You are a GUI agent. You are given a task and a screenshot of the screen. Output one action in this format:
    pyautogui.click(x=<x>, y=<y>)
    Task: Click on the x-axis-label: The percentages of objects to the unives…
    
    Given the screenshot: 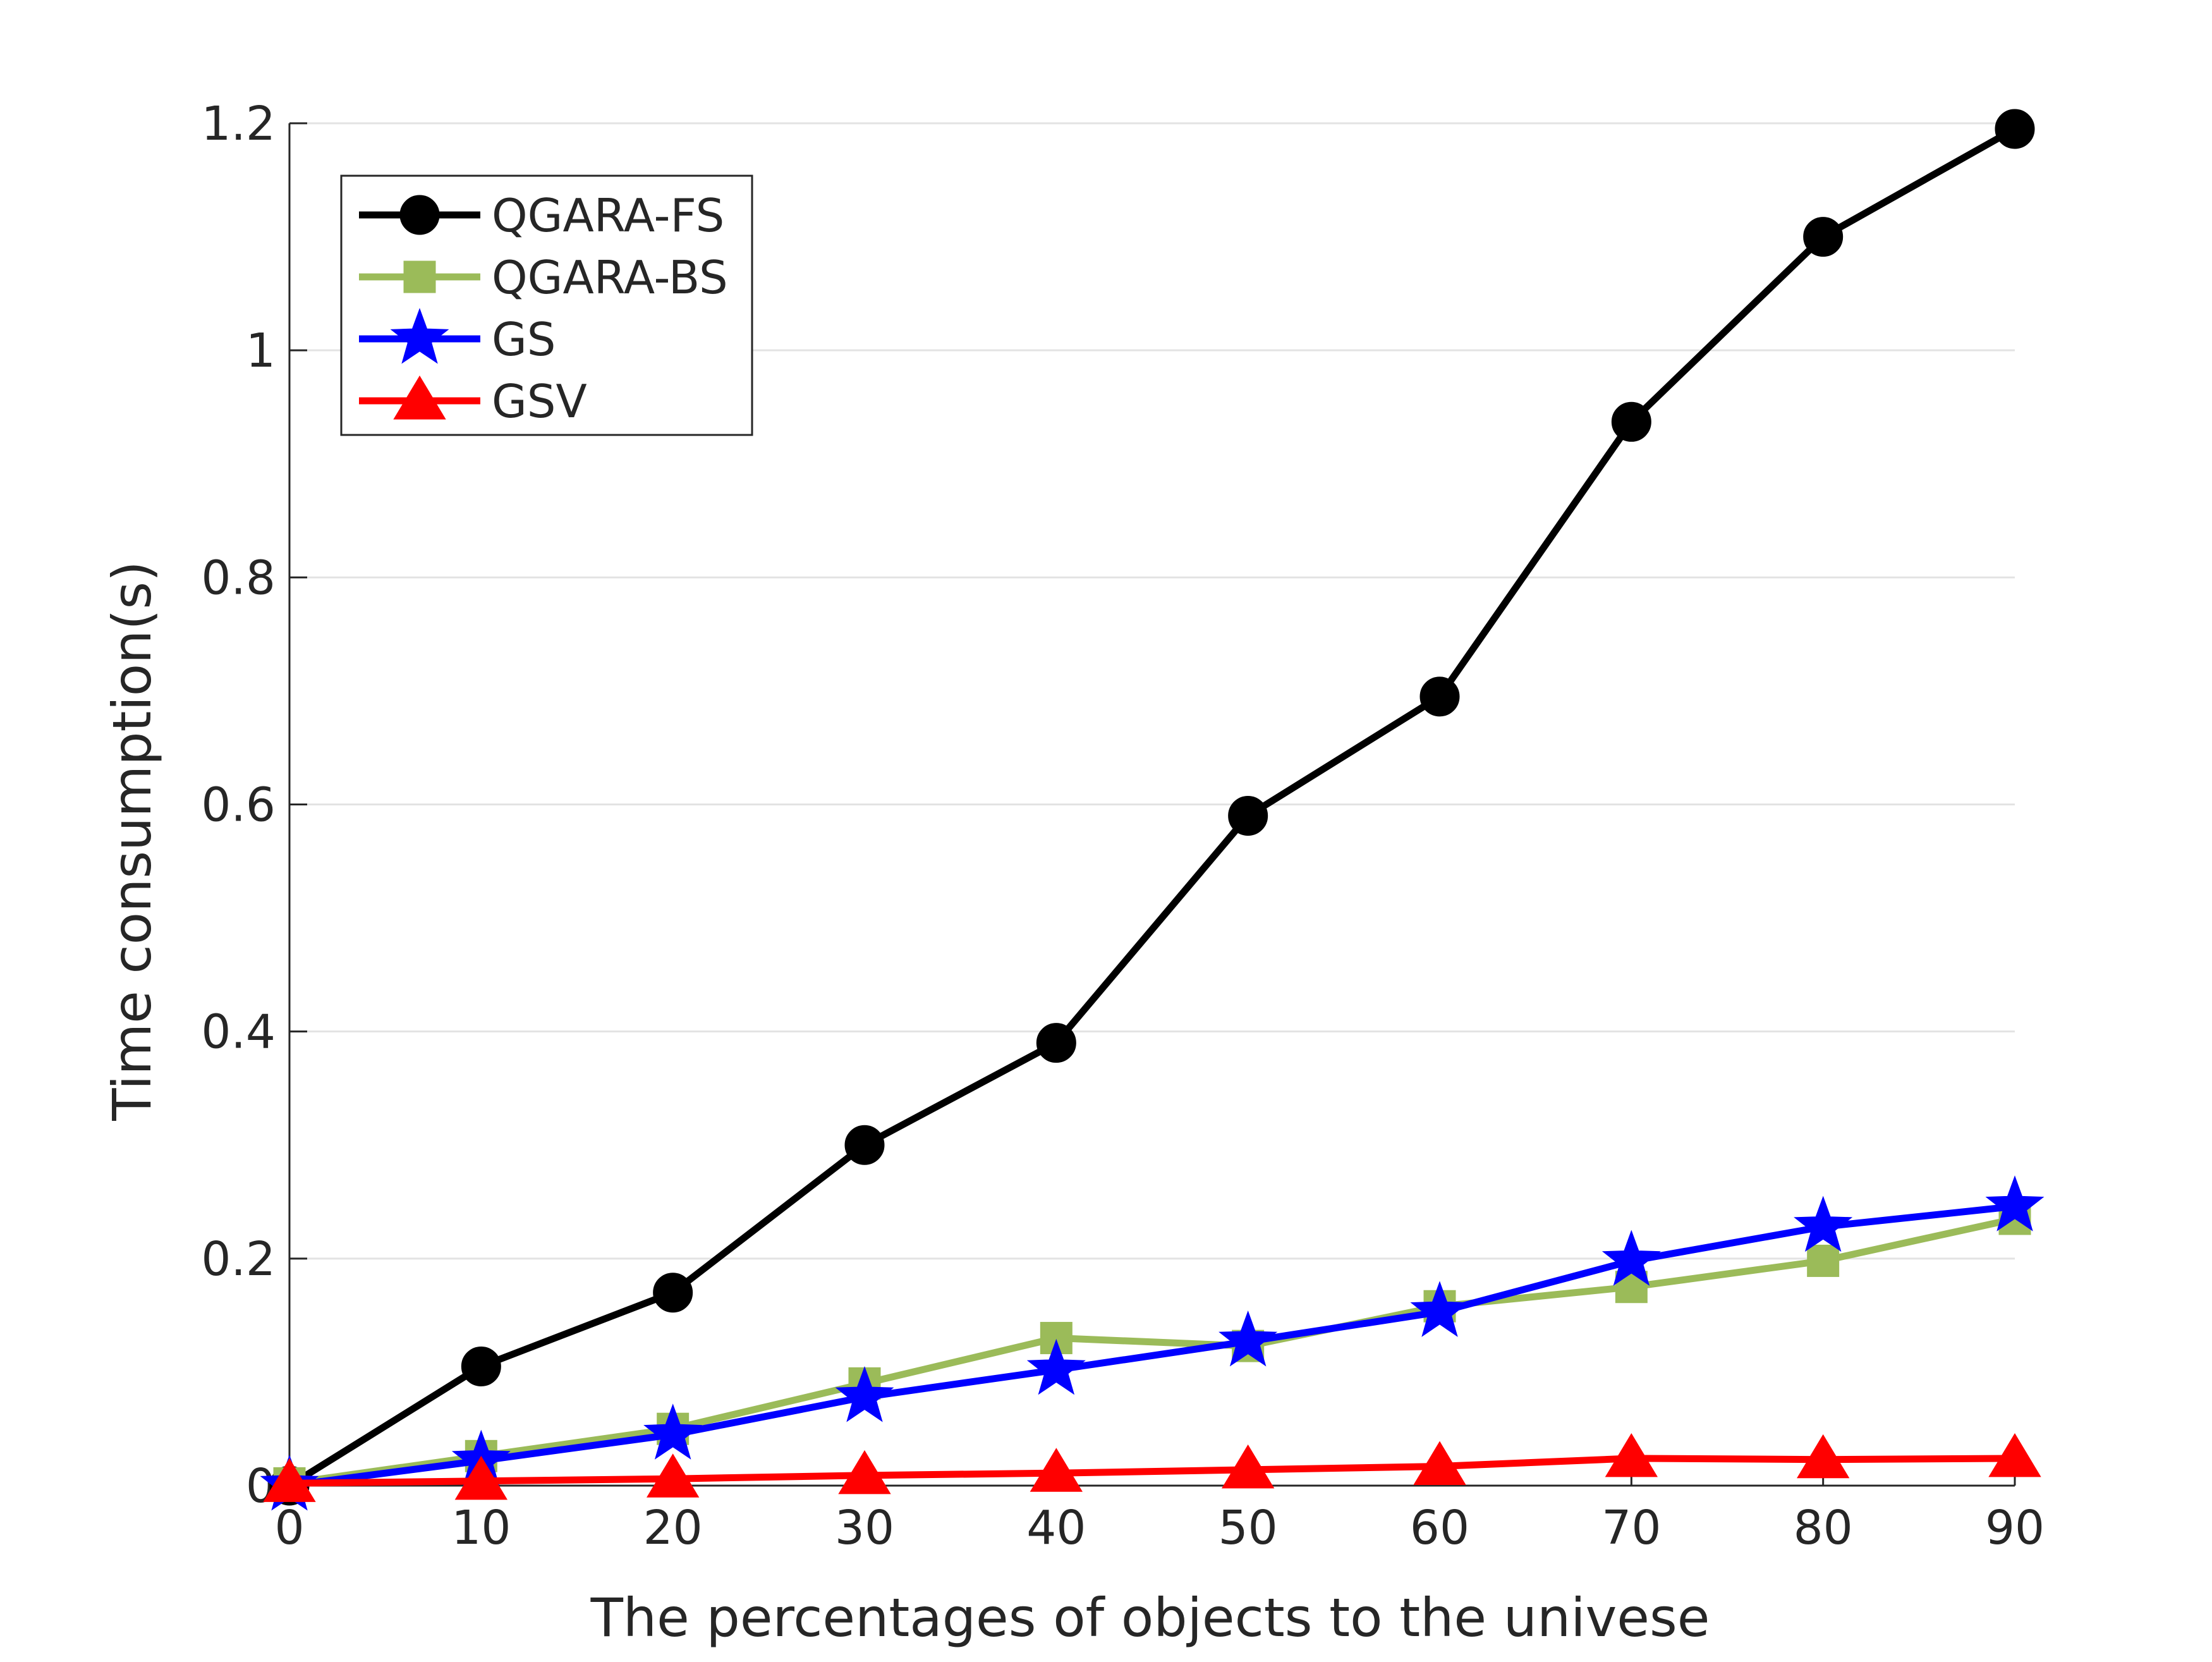 What is the action you would take?
    pyautogui.click(x=1150, y=1618)
    